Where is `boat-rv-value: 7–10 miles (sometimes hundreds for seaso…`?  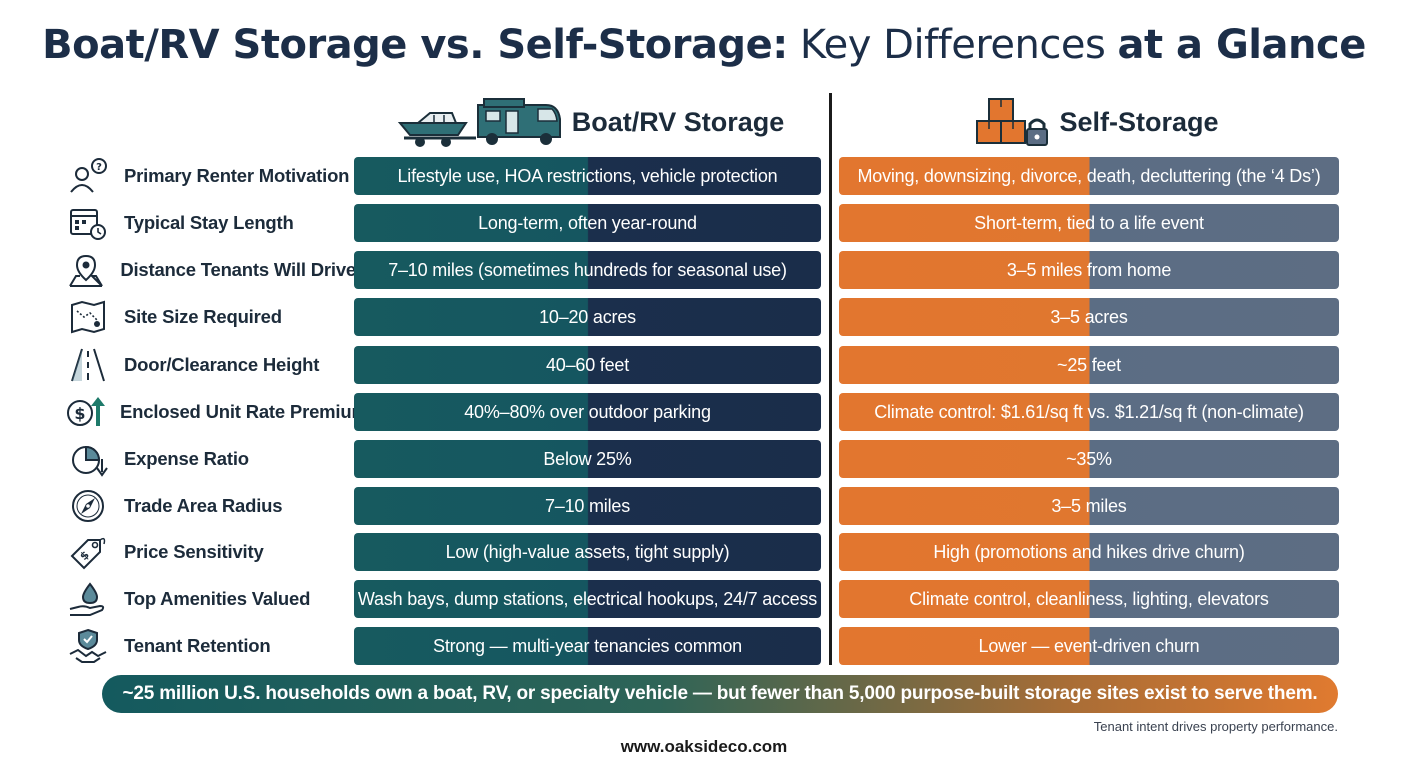 boat-rv-value: 7–10 miles (sometimes hundreds for seaso… is located at coordinates (587, 270).